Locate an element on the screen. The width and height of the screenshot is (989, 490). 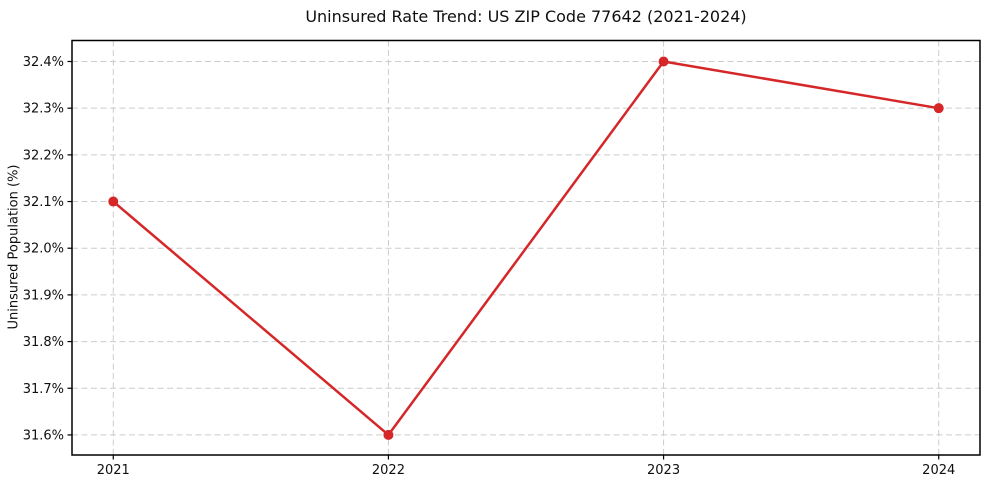
y-tick-label: 31.6% is located at coordinates (43, 435).